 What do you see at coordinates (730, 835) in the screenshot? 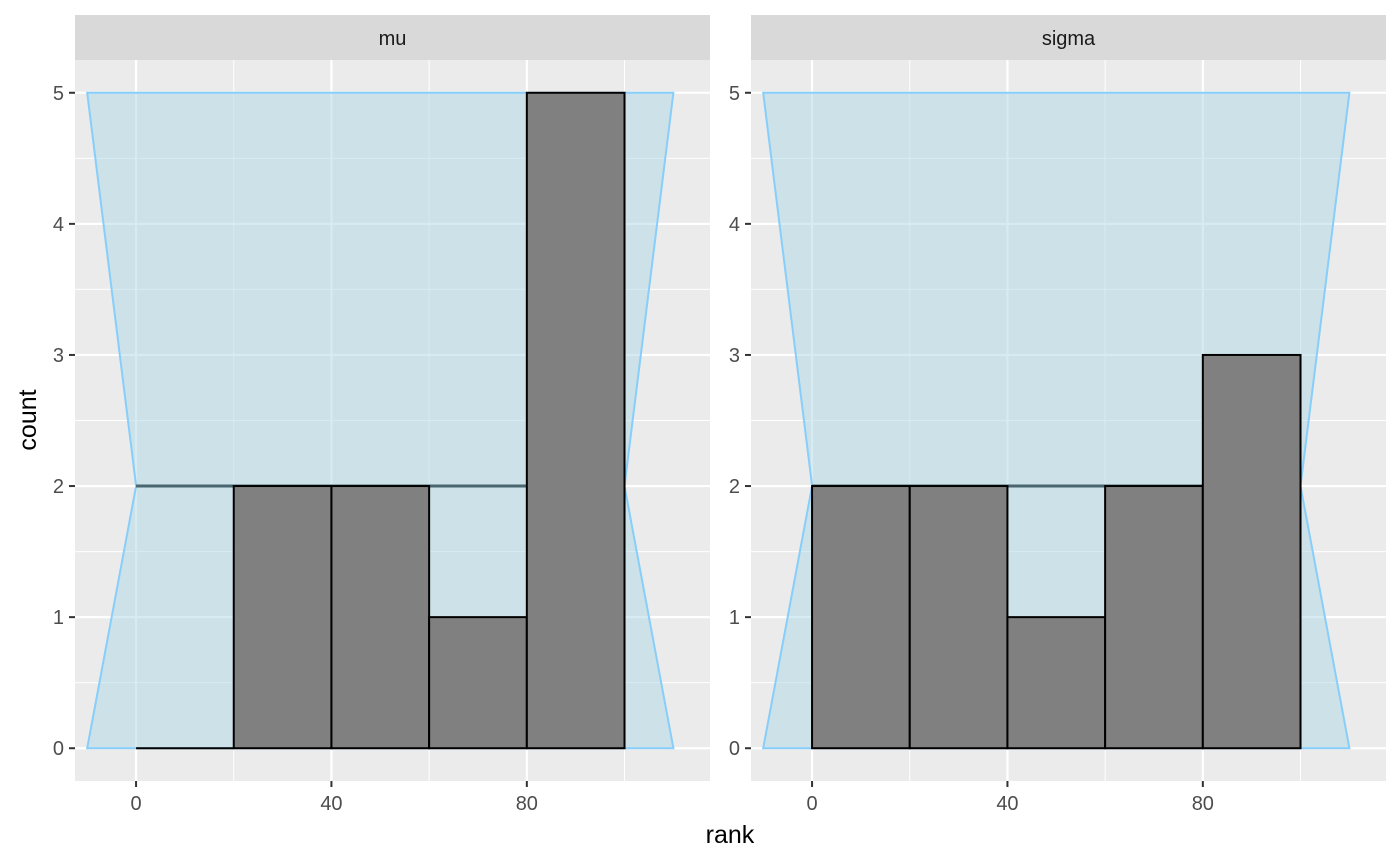
I see `x-axis-title: rank` at bounding box center [730, 835].